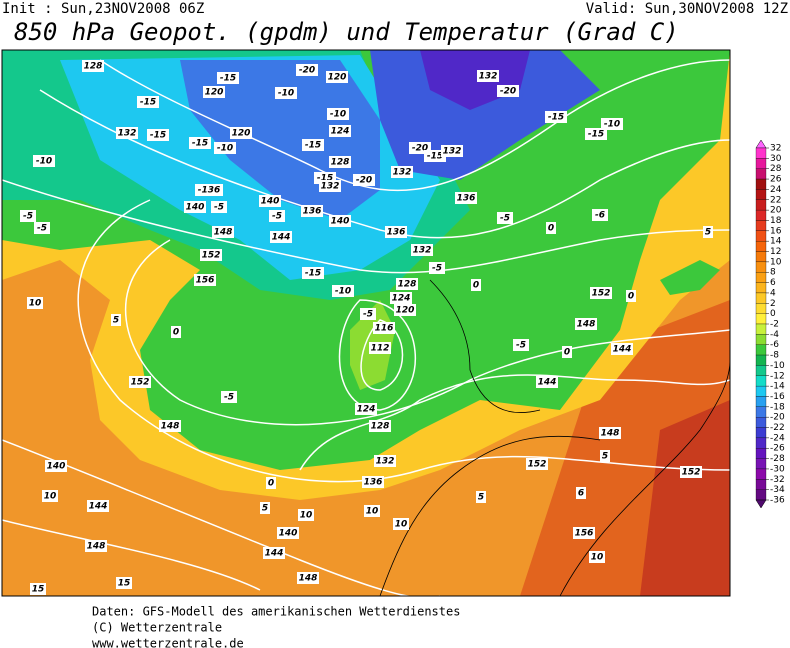 This screenshot has height=648, width=790. What do you see at coordinates (775, 252) in the screenshot?
I see `colorbar-label: 12` at bounding box center [775, 252].